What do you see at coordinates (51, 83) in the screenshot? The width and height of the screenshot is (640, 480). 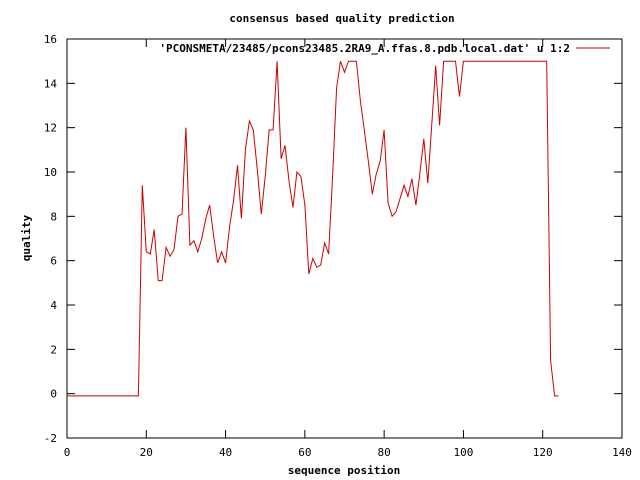 I see `y-tick-label: 14` at bounding box center [51, 83].